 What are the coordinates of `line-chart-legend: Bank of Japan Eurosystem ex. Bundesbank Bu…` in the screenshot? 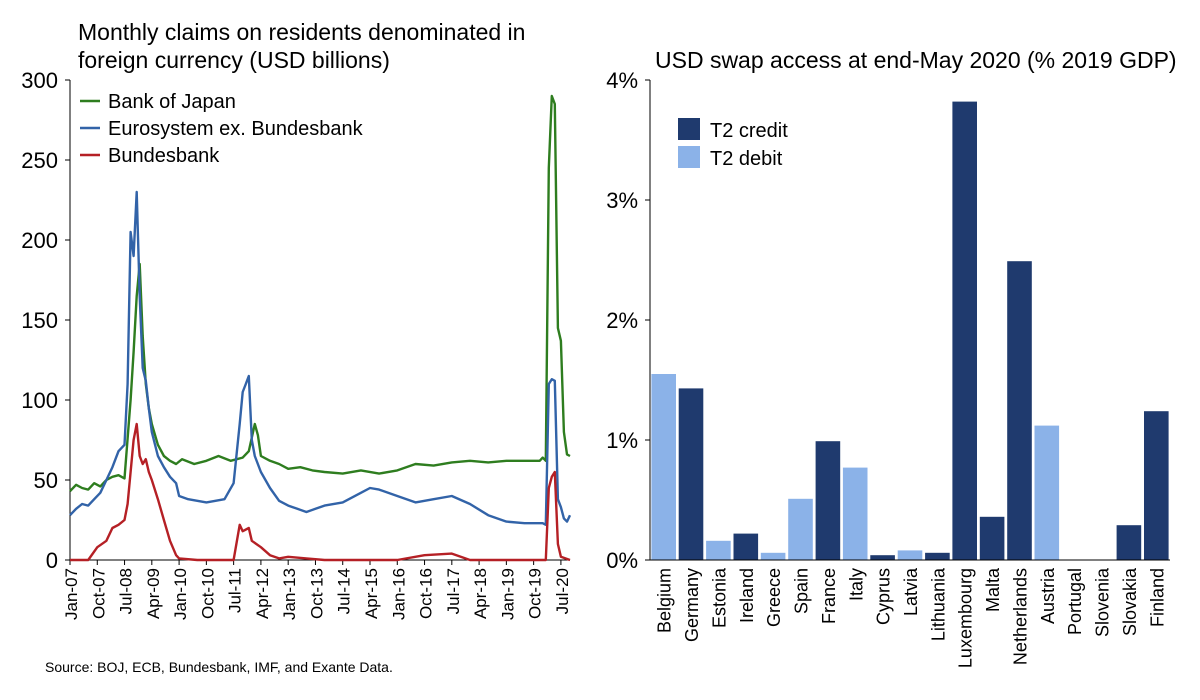 It's located at (222, 129).